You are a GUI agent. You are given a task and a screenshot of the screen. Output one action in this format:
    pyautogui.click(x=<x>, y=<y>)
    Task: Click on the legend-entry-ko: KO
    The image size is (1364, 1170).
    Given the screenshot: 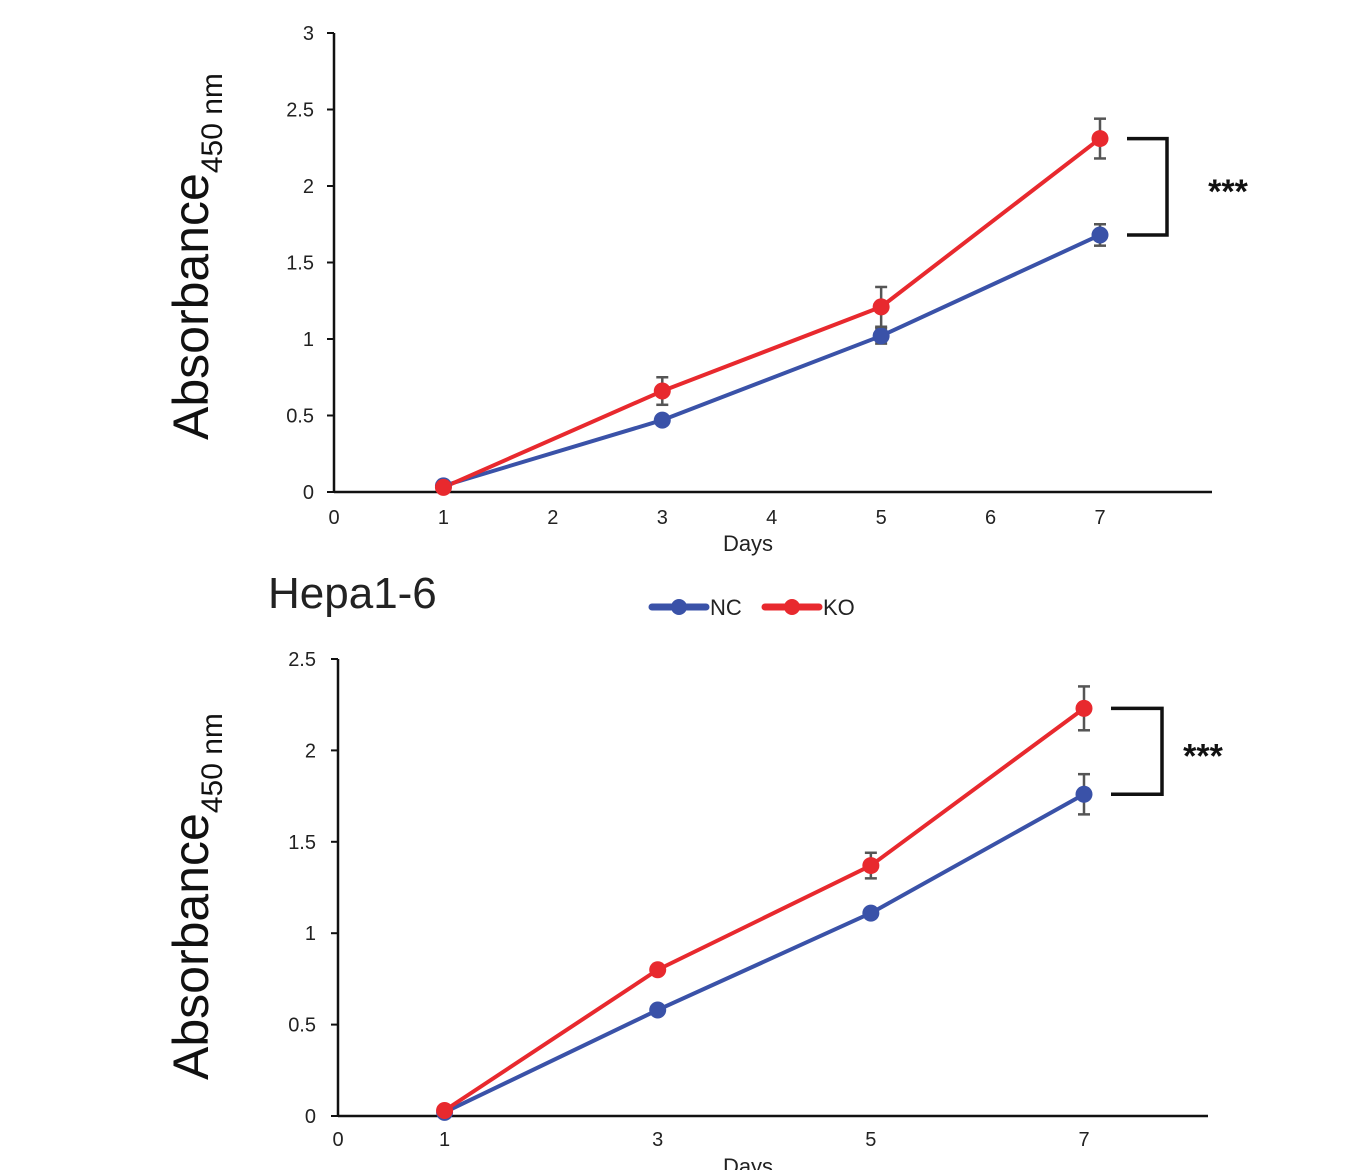 What is the action you would take?
    pyautogui.click(x=808, y=607)
    